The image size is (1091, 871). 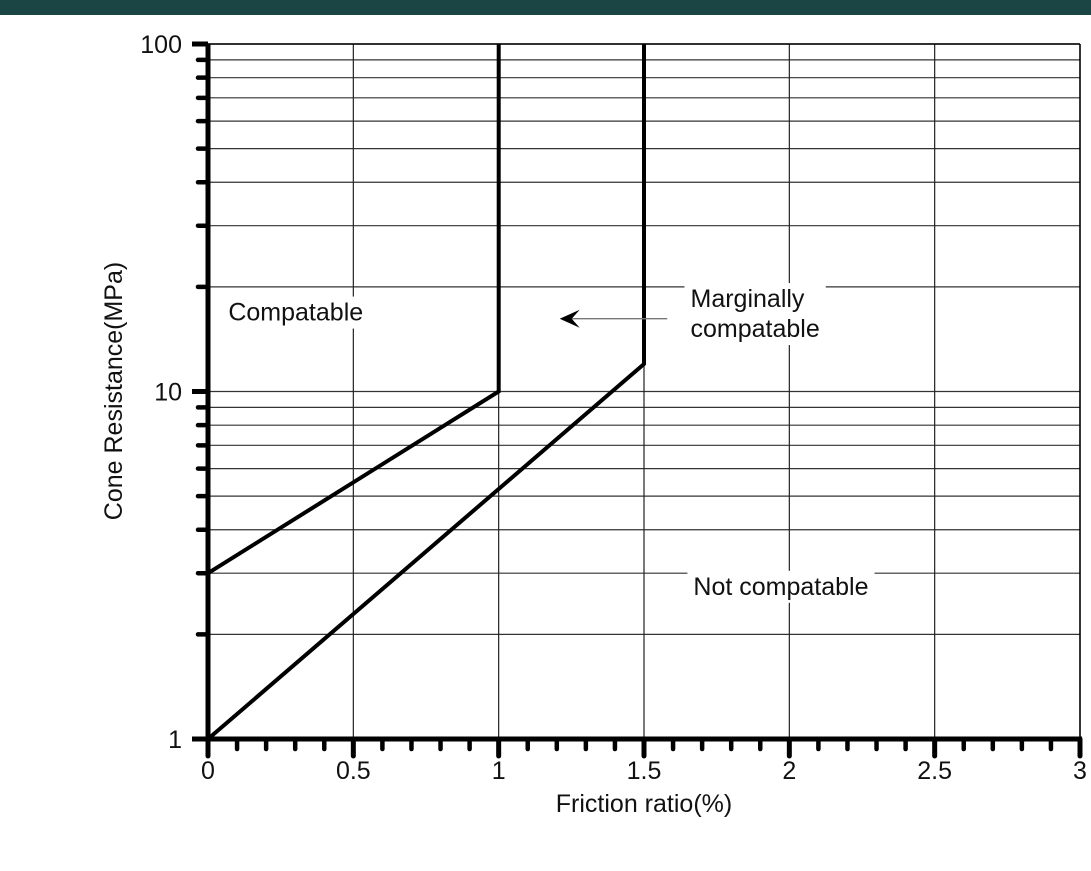 I want to click on x-tick-label: 0.5, so click(x=353, y=771).